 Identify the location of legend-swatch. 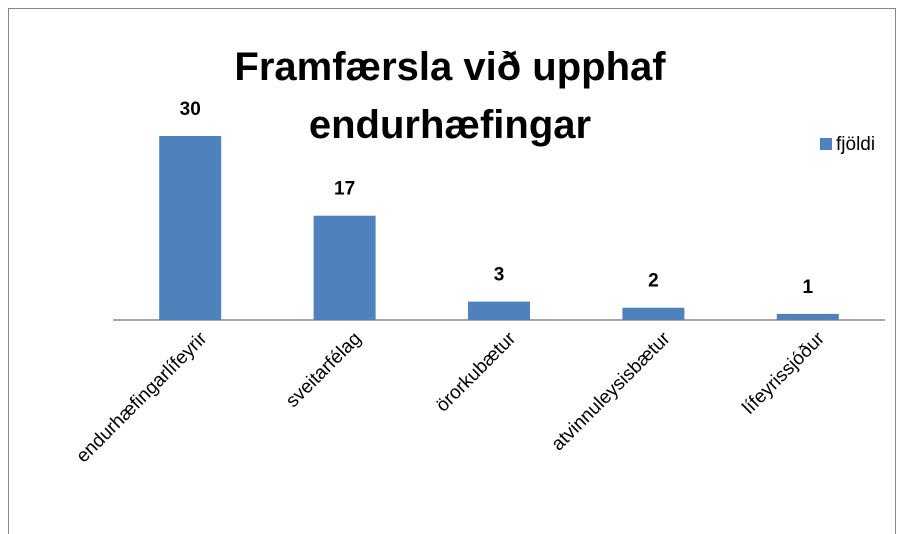
(826, 144).